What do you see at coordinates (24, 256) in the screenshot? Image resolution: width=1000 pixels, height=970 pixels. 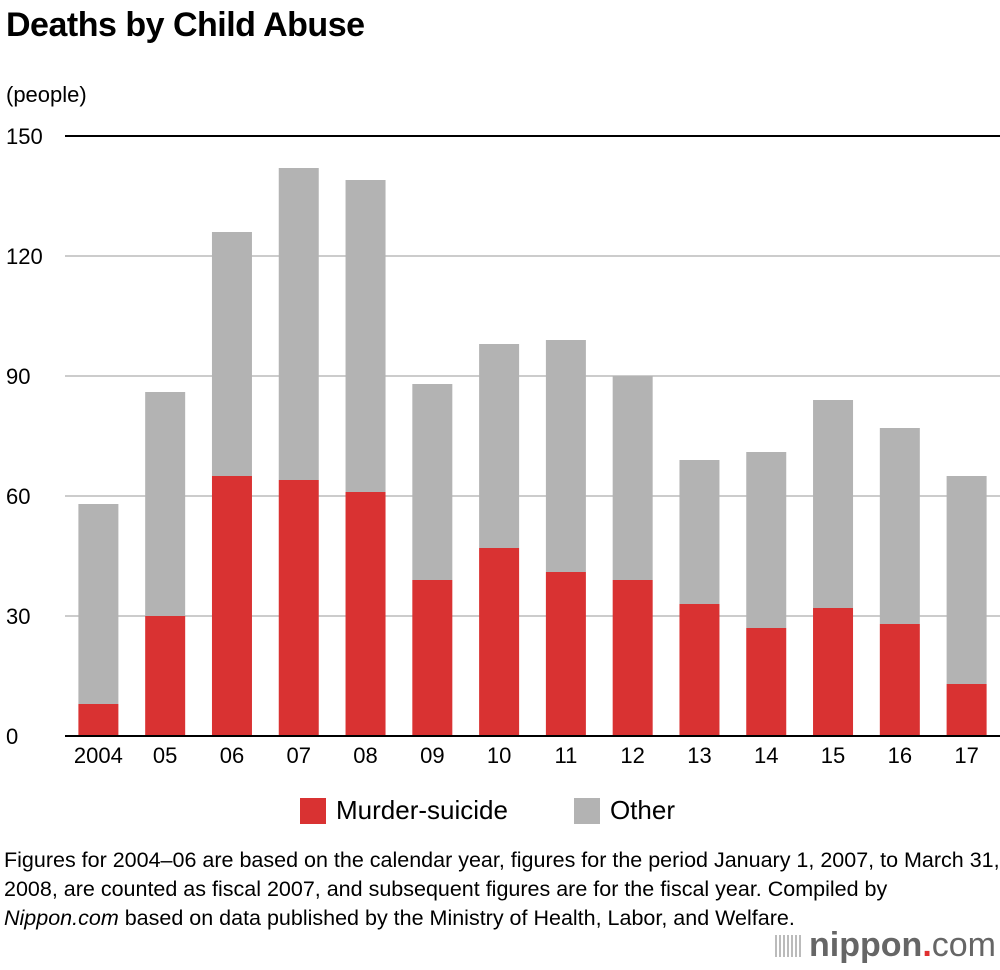 I see `y-tick-label: 120` at bounding box center [24, 256].